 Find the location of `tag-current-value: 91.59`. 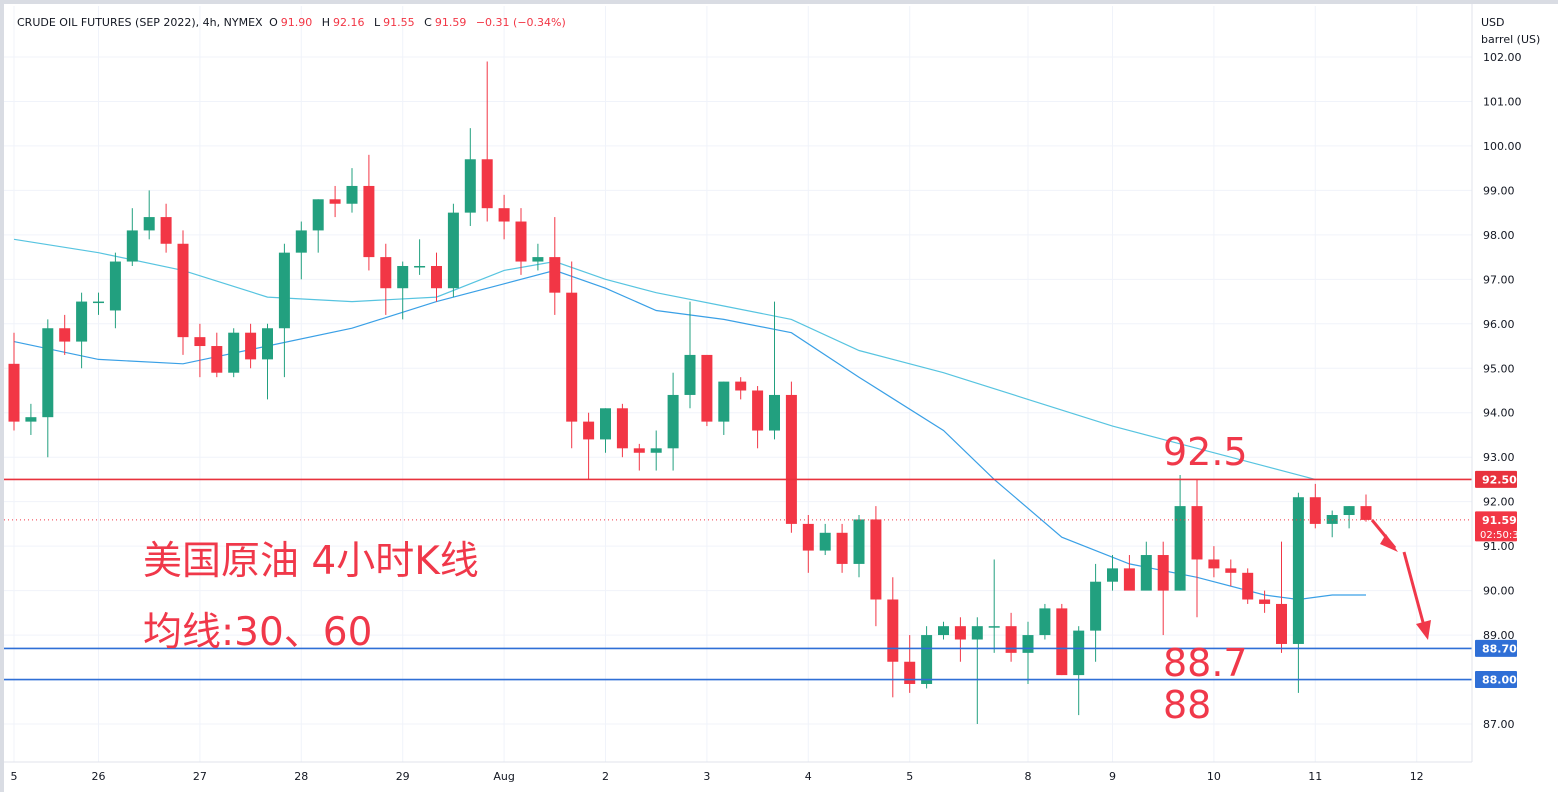

tag-current-value: 91.59 is located at coordinates (1499, 520).